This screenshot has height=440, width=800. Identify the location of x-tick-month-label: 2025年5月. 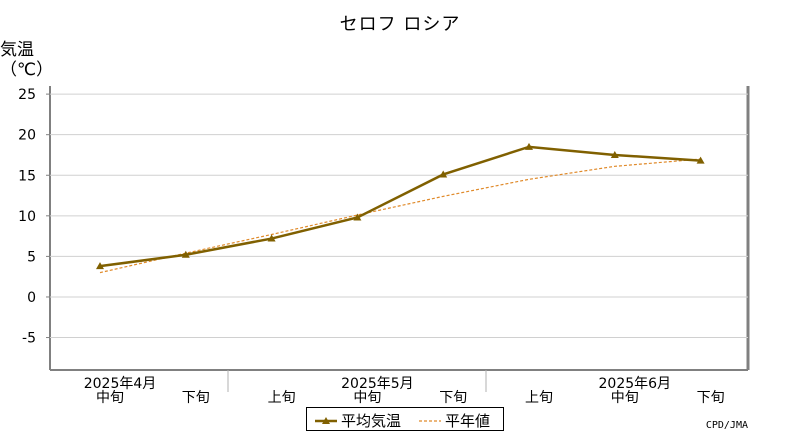
(377, 384).